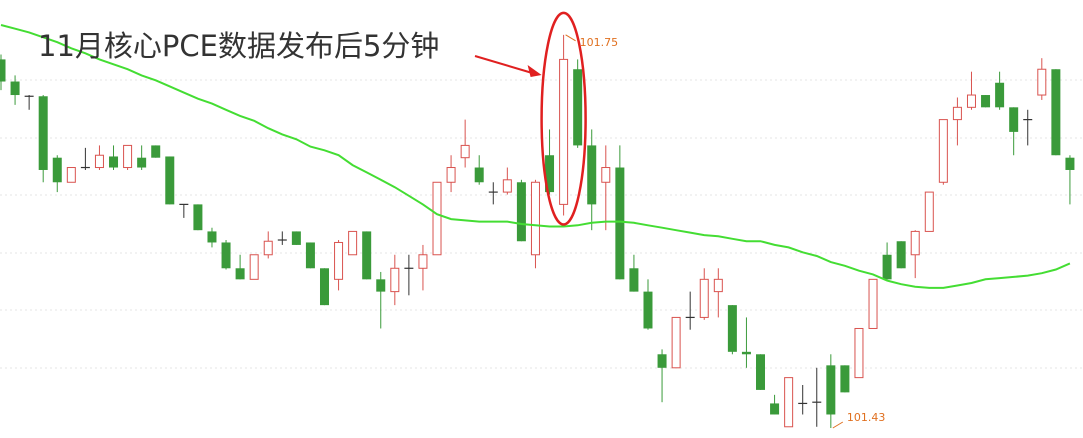 Image resolution: width=1083 pixels, height=438 pixels. I want to click on arrow-shaft, so click(505, 65).